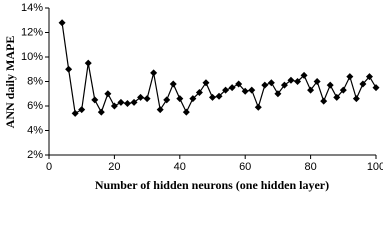  I want to click on y-tick-label: 6%, so click(35, 106).